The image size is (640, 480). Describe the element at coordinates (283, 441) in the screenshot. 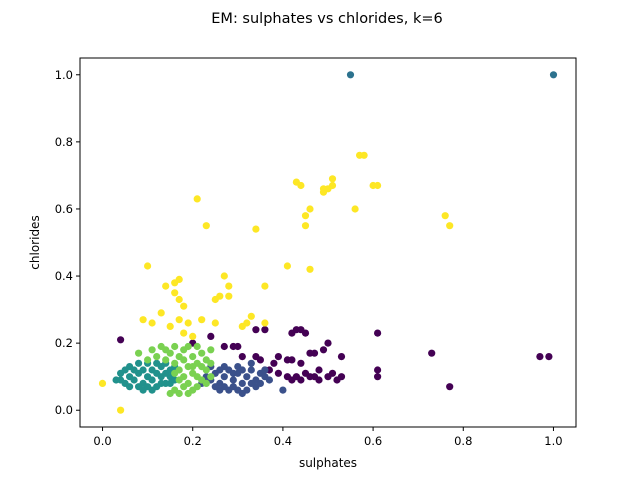

I see `x-tick-label: 0.4` at that location.